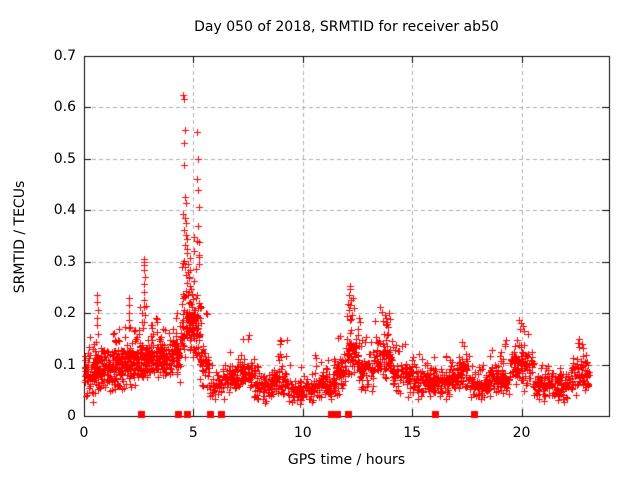  I want to click on y-tick-label: 0.2, so click(64, 313).